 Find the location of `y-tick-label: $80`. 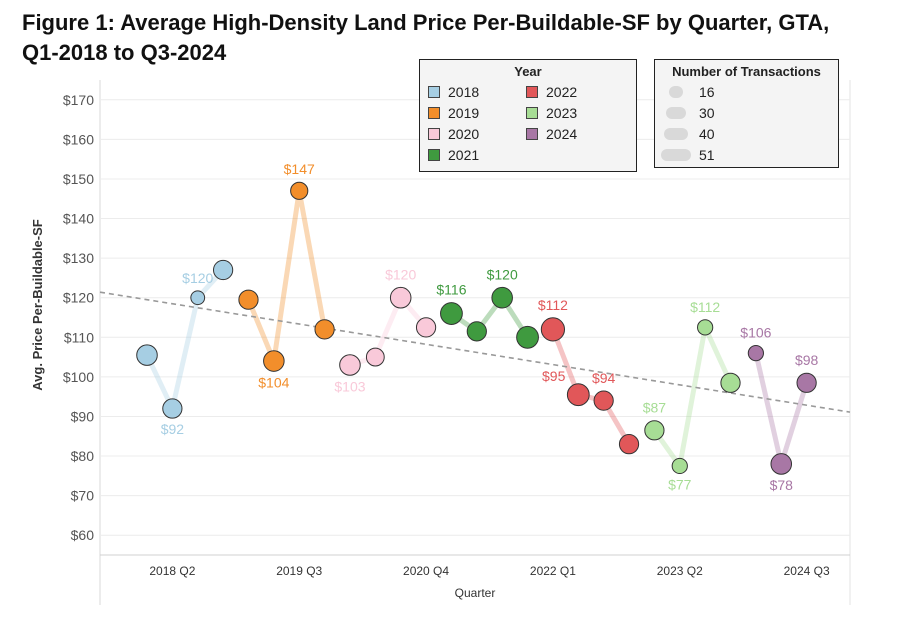

y-tick-label: $80 is located at coordinates (83, 456).